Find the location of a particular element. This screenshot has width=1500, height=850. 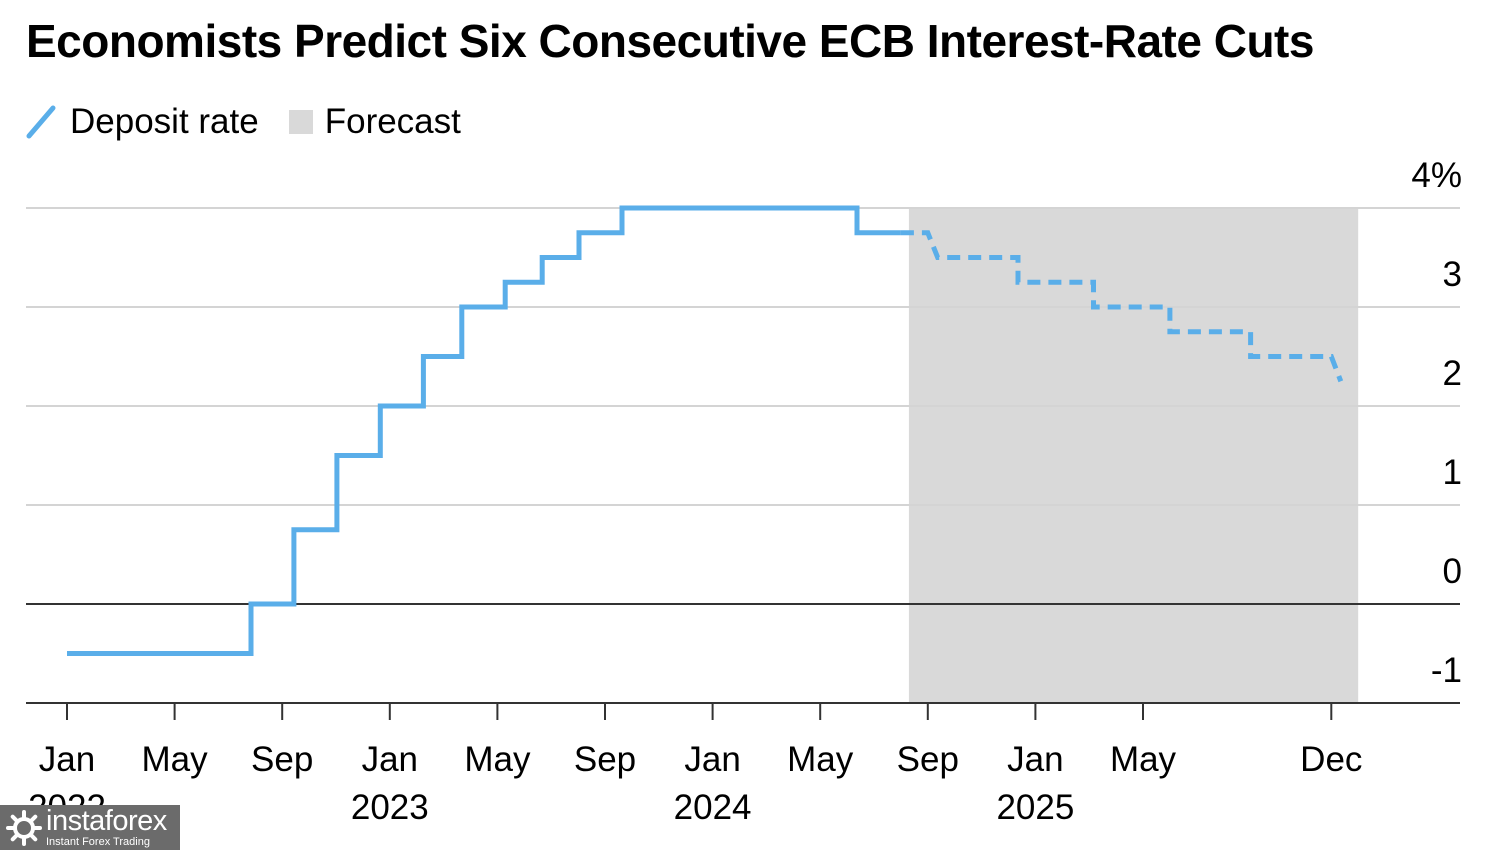

y-tick-label: 4% is located at coordinates (1436, 175).